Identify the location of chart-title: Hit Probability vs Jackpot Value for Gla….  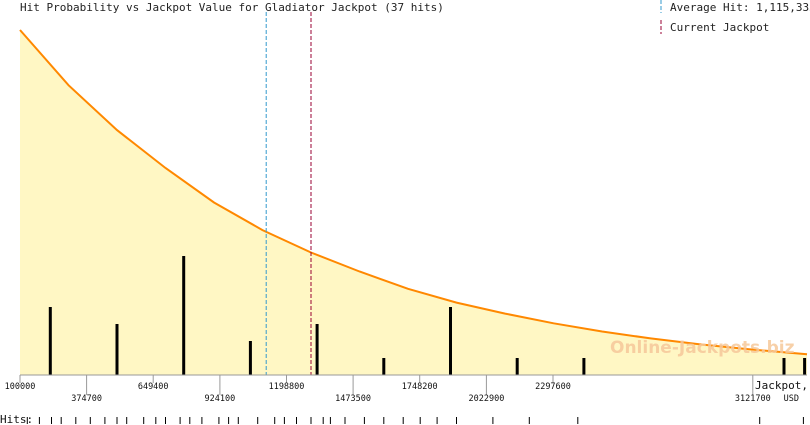
(232, 7).